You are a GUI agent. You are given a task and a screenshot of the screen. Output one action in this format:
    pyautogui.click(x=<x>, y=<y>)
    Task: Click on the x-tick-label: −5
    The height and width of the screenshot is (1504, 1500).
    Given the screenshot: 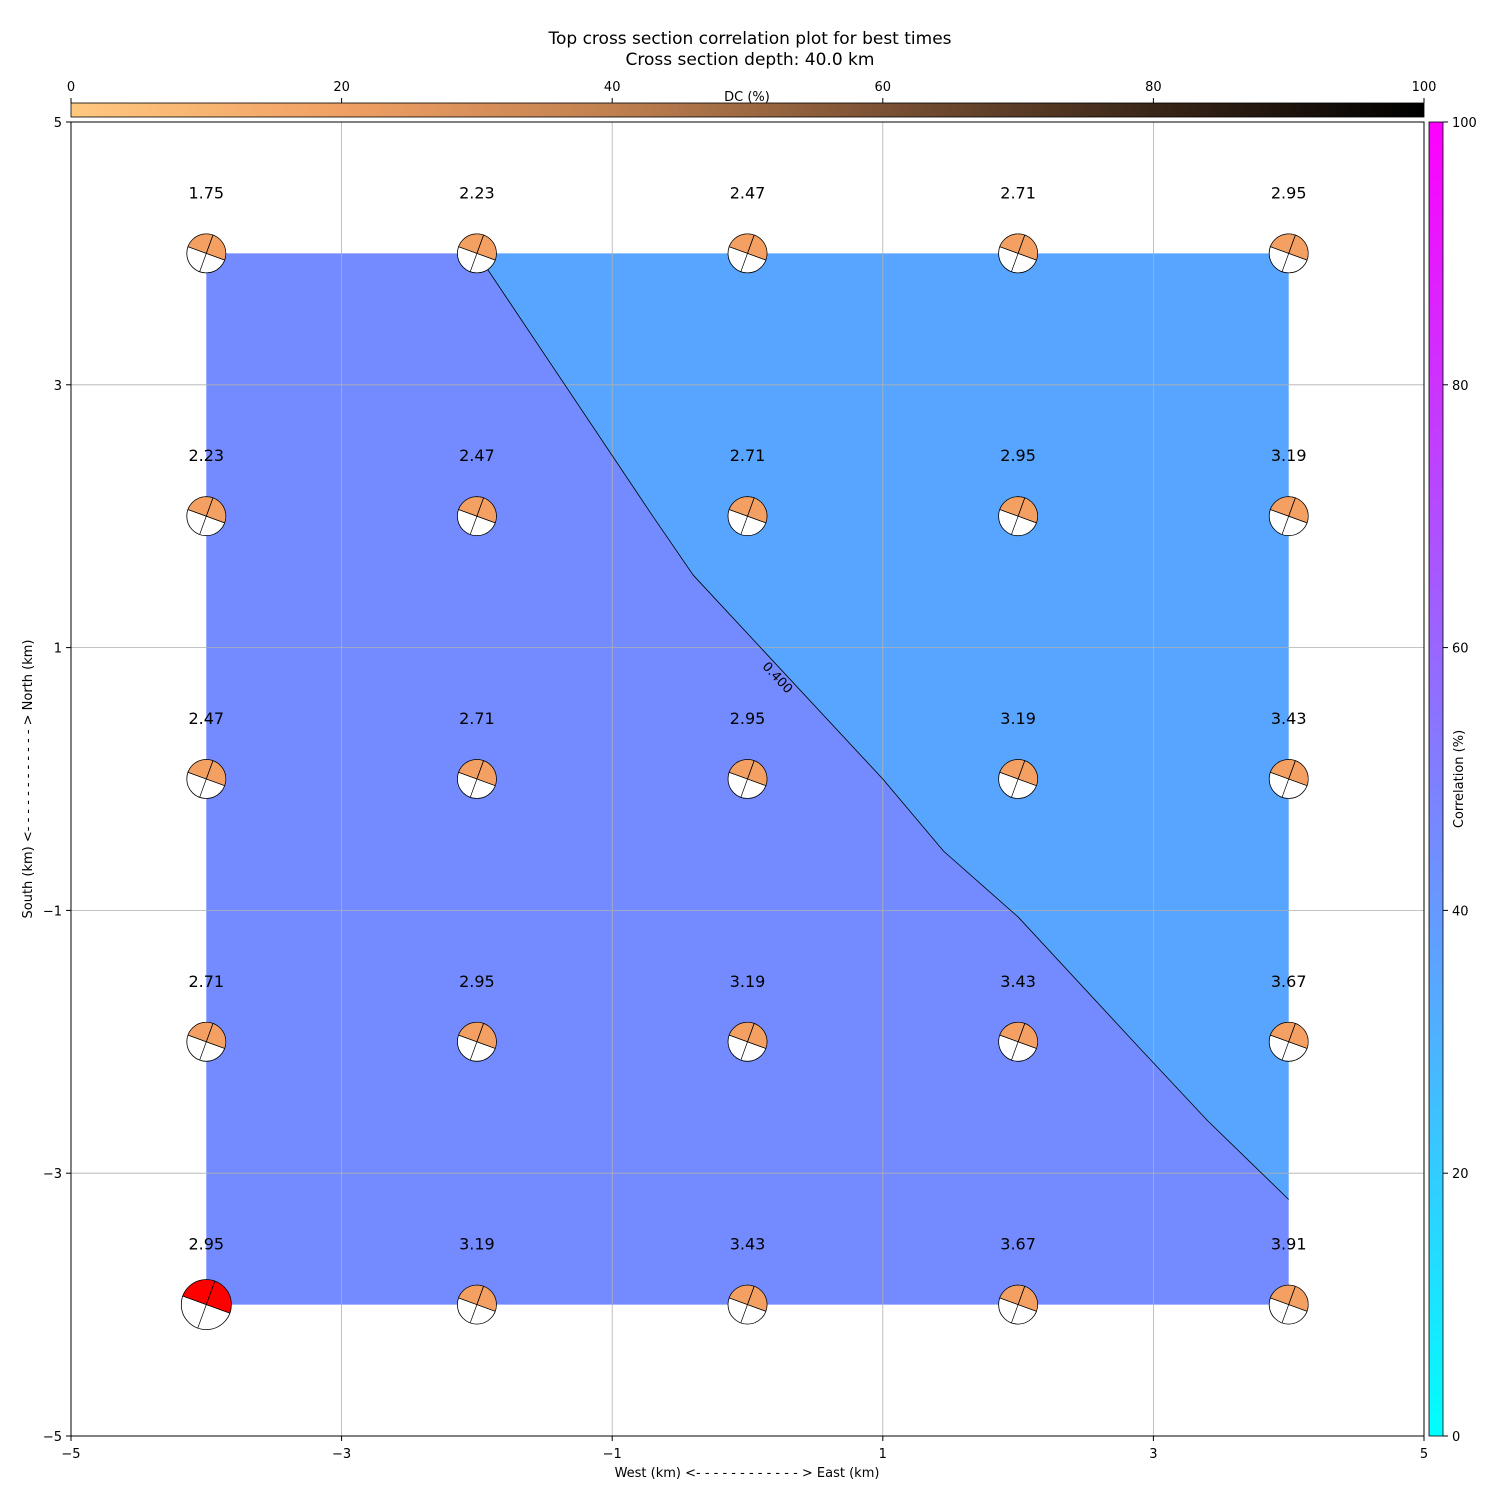 What is the action you would take?
    pyautogui.click(x=70, y=1454)
    